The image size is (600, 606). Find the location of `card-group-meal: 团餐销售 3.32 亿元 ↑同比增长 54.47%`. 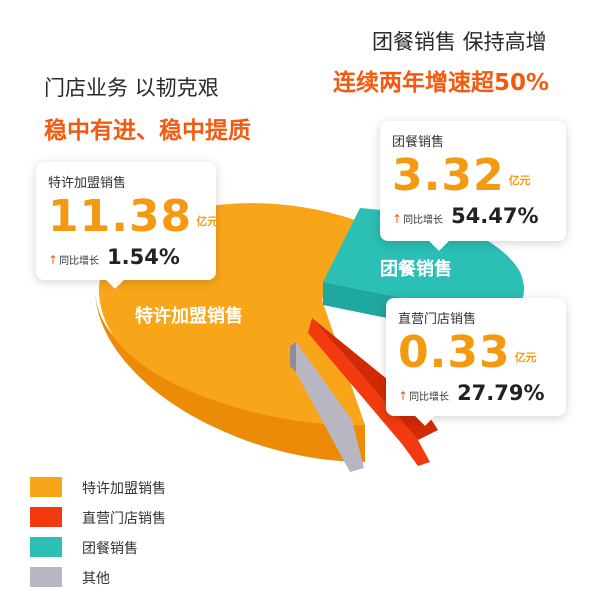

card-group-meal: 团餐销售 3.32 亿元 ↑同比增长 54.47% is located at coordinates (473, 181).